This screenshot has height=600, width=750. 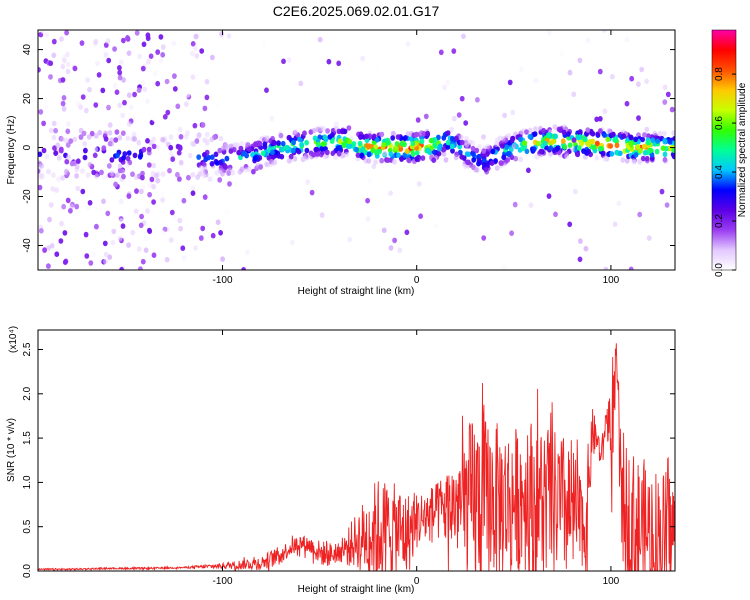 What do you see at coordinates (27, 147) in the screenshot?
I see `y-tick-label: 0` at bounding box center [27, 147].